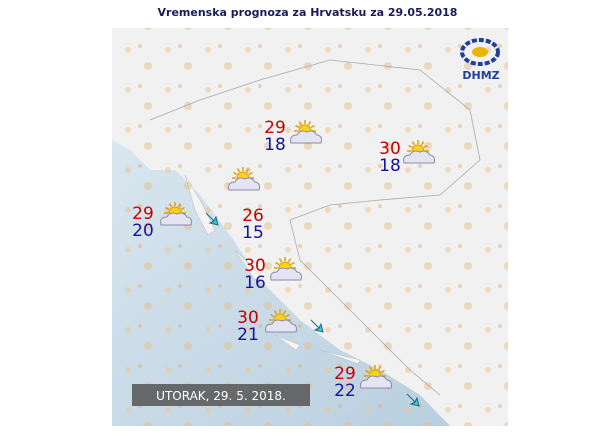  I want to click on min-temp: 20, so click(143, 231).